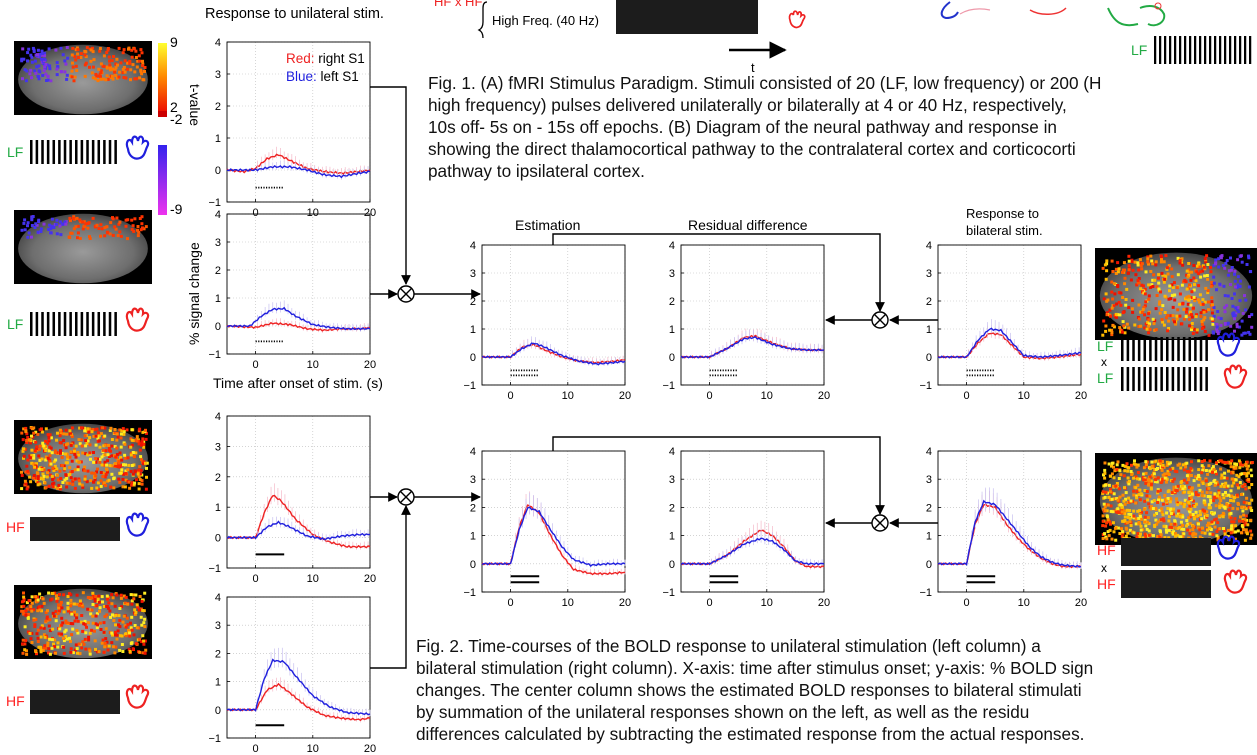  What do you see at coordinates (1166, 552) in the screenshot?
I see `hf-stim-block` at bounding box center [1166, 552].